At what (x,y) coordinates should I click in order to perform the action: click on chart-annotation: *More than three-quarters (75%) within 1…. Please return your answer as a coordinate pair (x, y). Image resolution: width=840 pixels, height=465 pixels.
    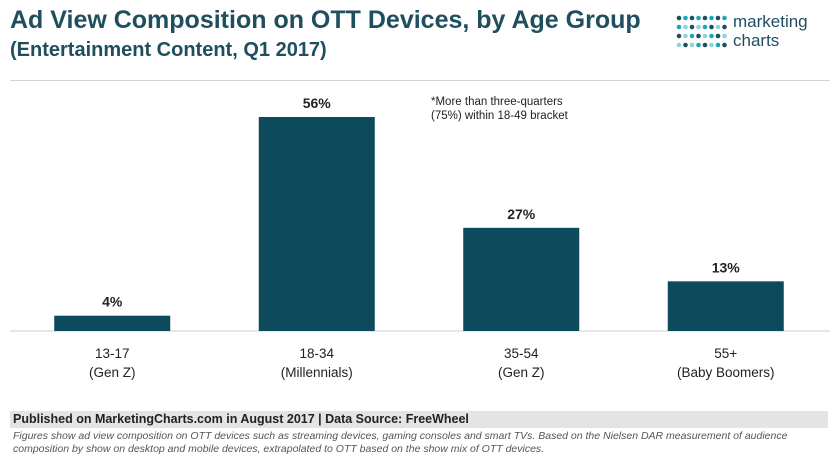
    Looking at the image, I should click on (499, 109).